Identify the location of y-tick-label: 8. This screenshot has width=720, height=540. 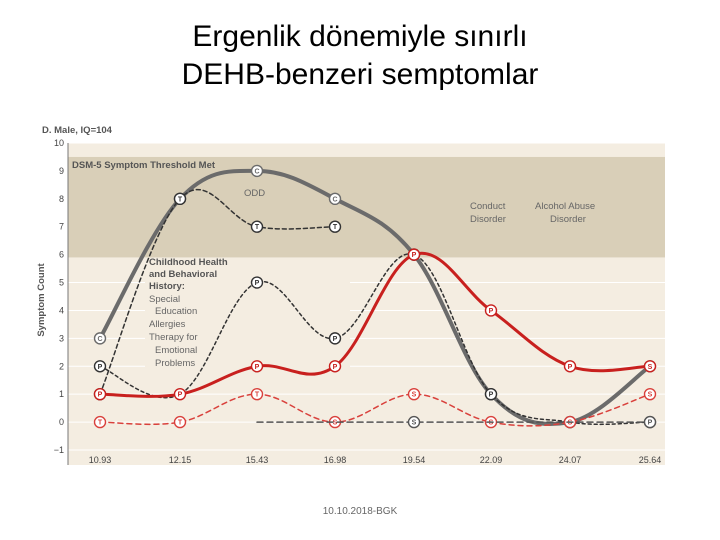
(61, 199).